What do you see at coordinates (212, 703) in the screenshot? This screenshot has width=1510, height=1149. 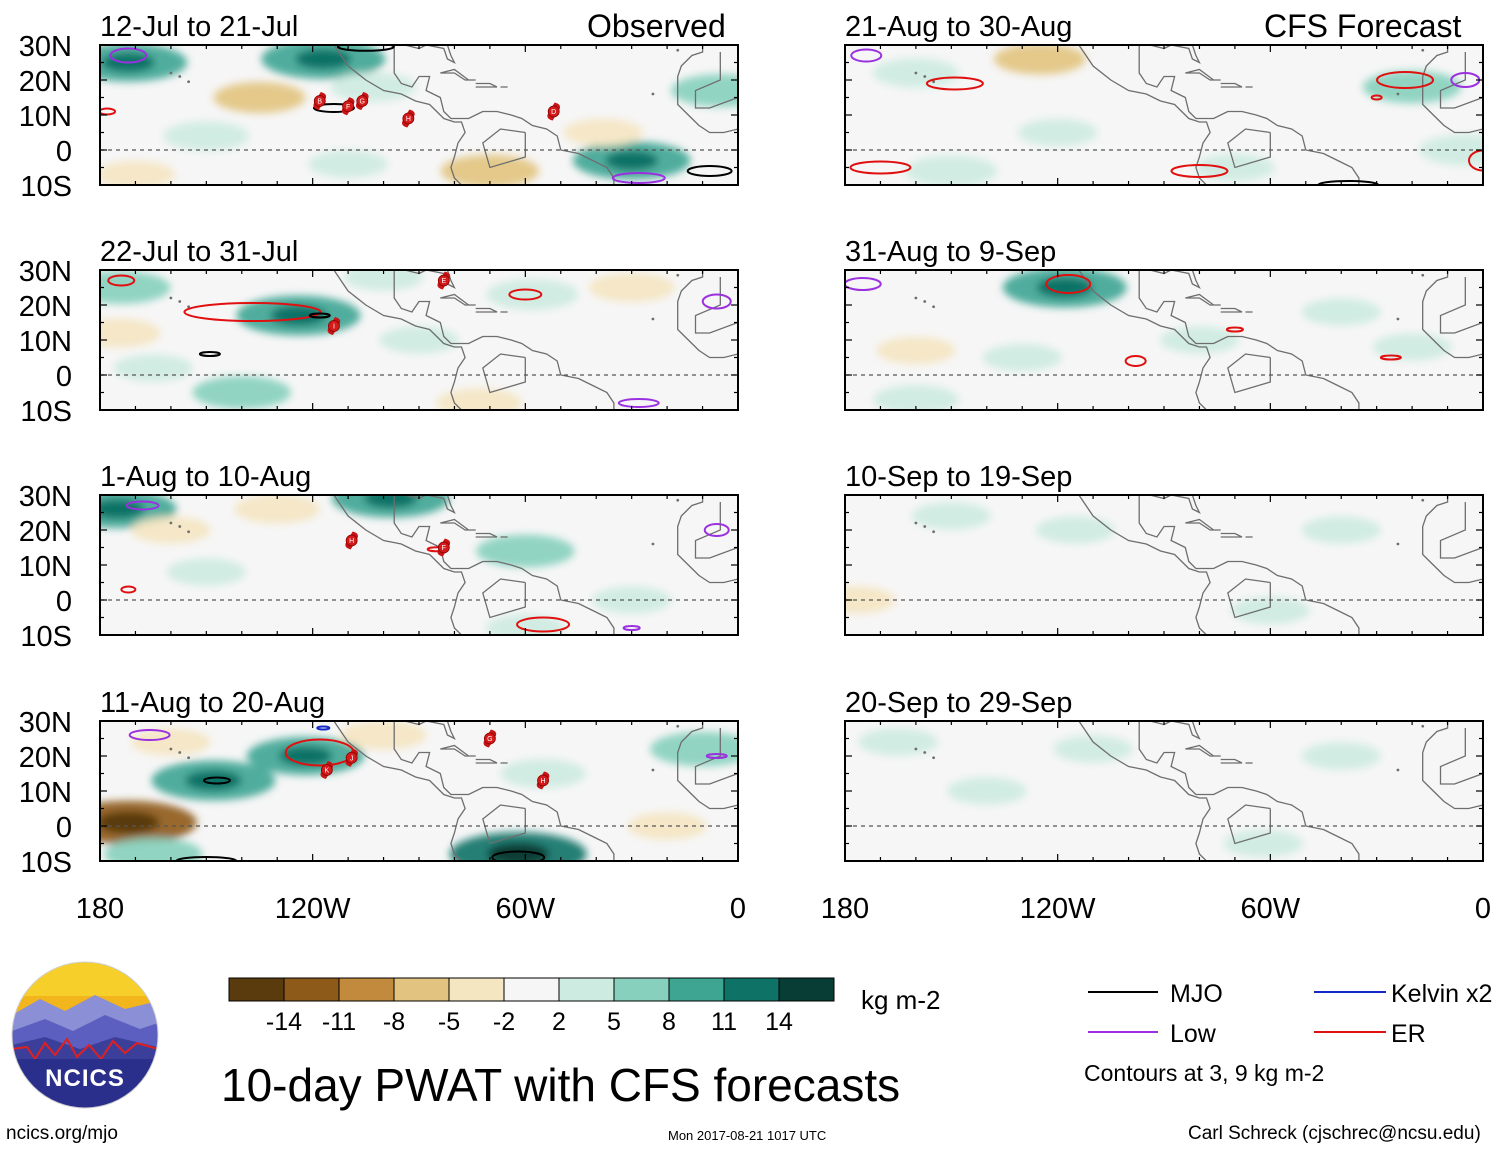 I see `panel-title: 11-Aug to 20-Aug` at bounding box center [212, 703].